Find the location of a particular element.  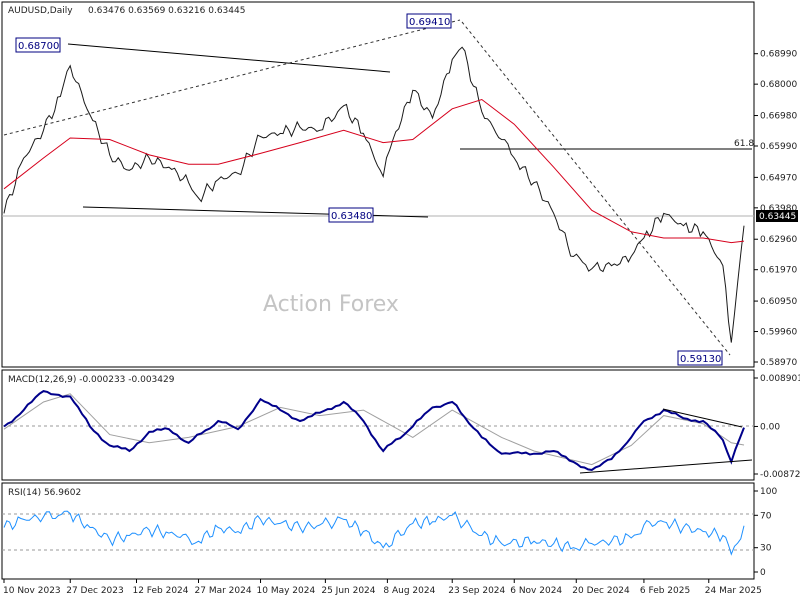

date-tick-label: 8 Aug 2024 is located at coordinates (409, 591).